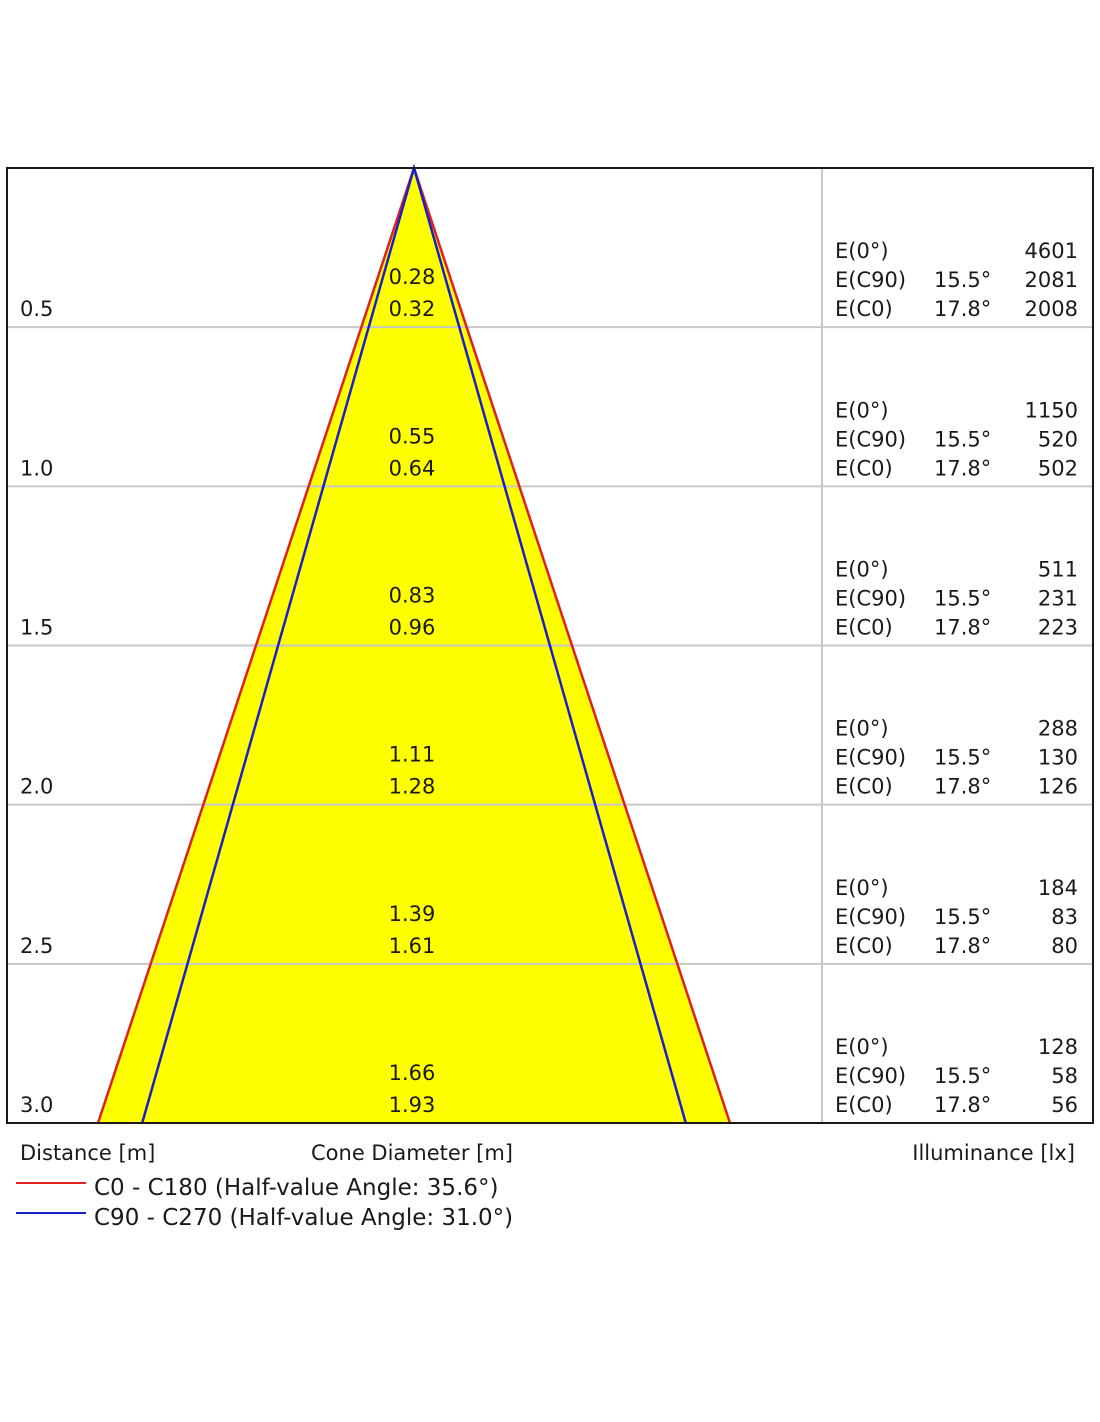 The image size is (1100, 1422). I want to click on illuminance-ec90-value: 58, so click(1064, 1076).